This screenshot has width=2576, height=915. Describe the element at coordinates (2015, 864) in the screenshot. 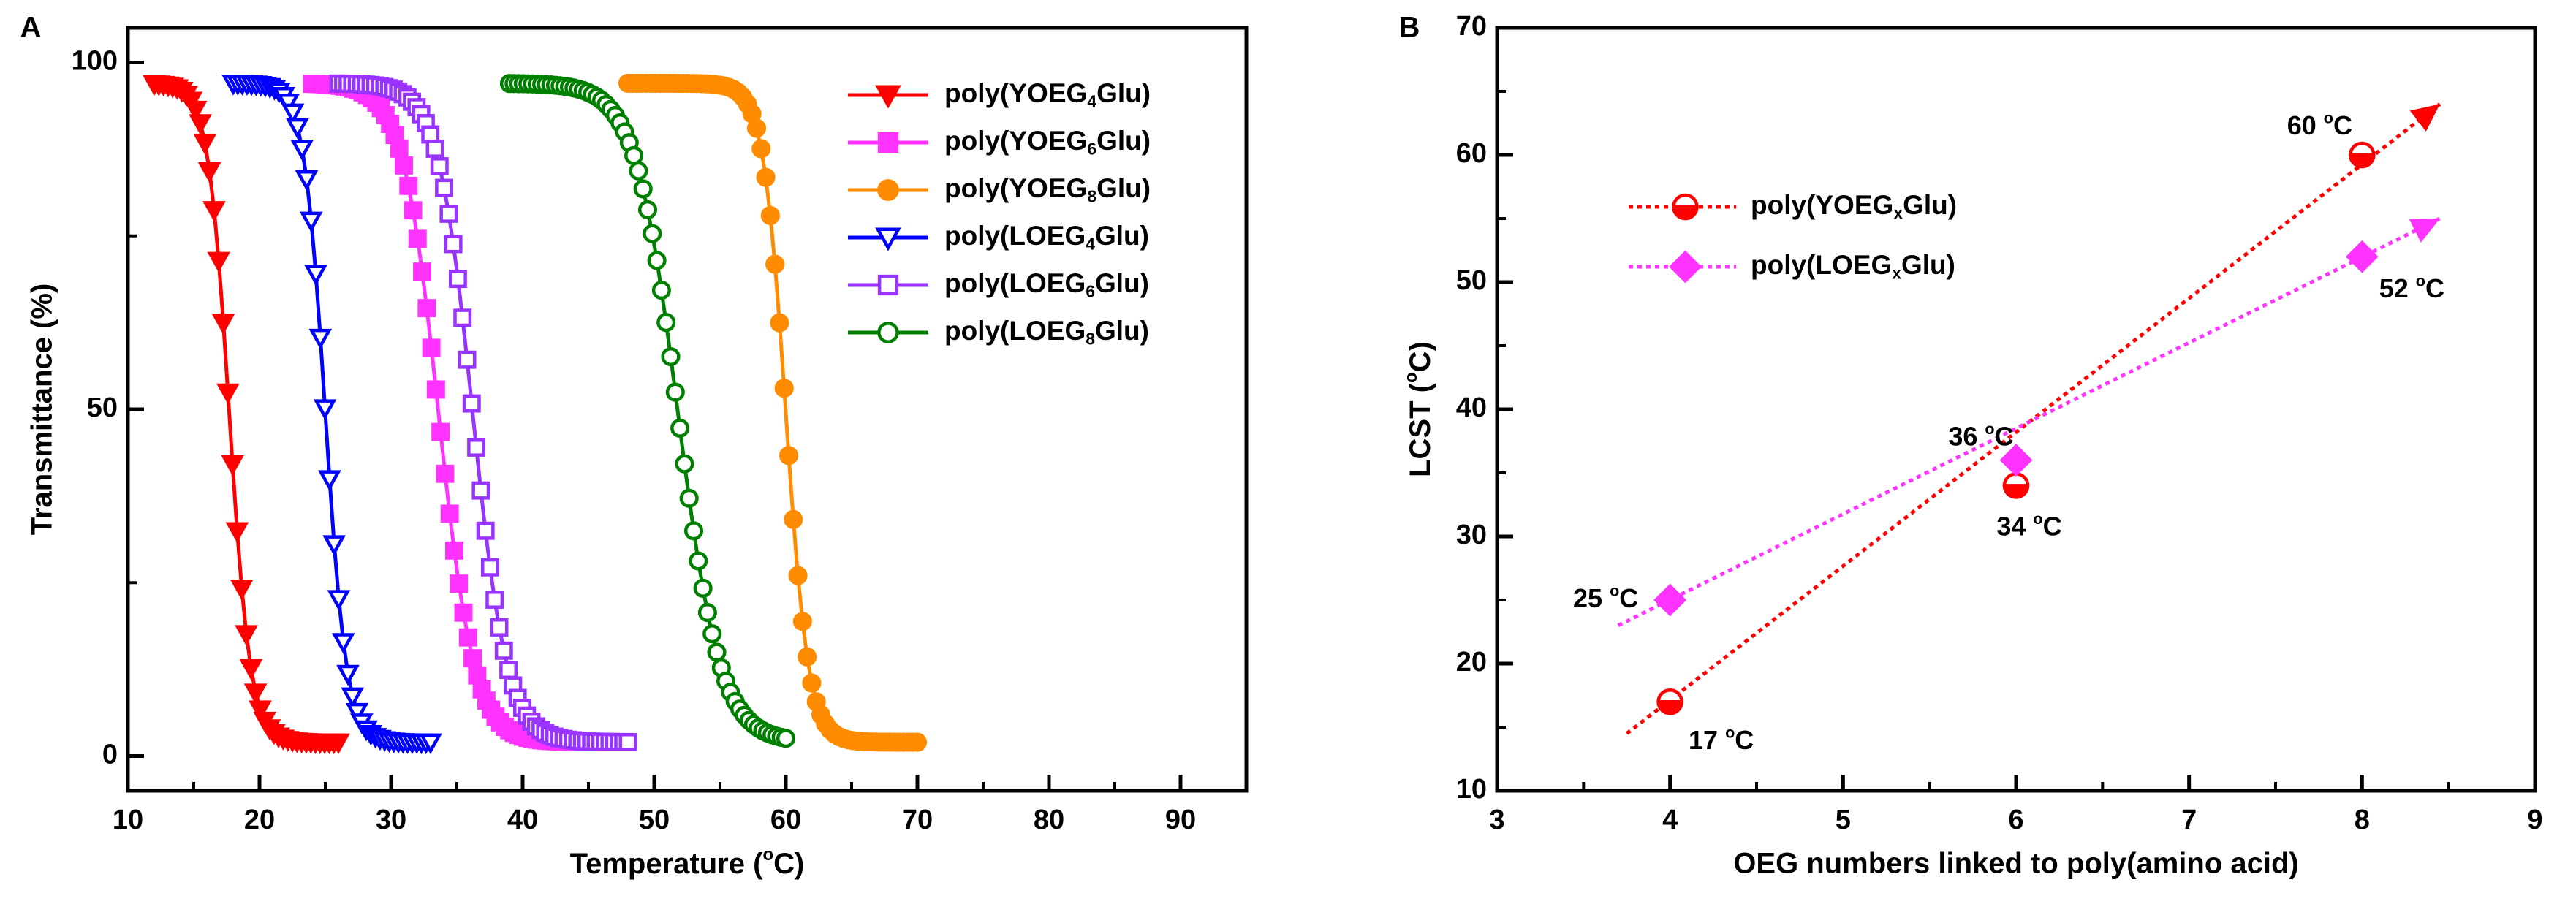

I see `x-axis-label-b: OEG numbers linked to poly(amino acid)` at that location.